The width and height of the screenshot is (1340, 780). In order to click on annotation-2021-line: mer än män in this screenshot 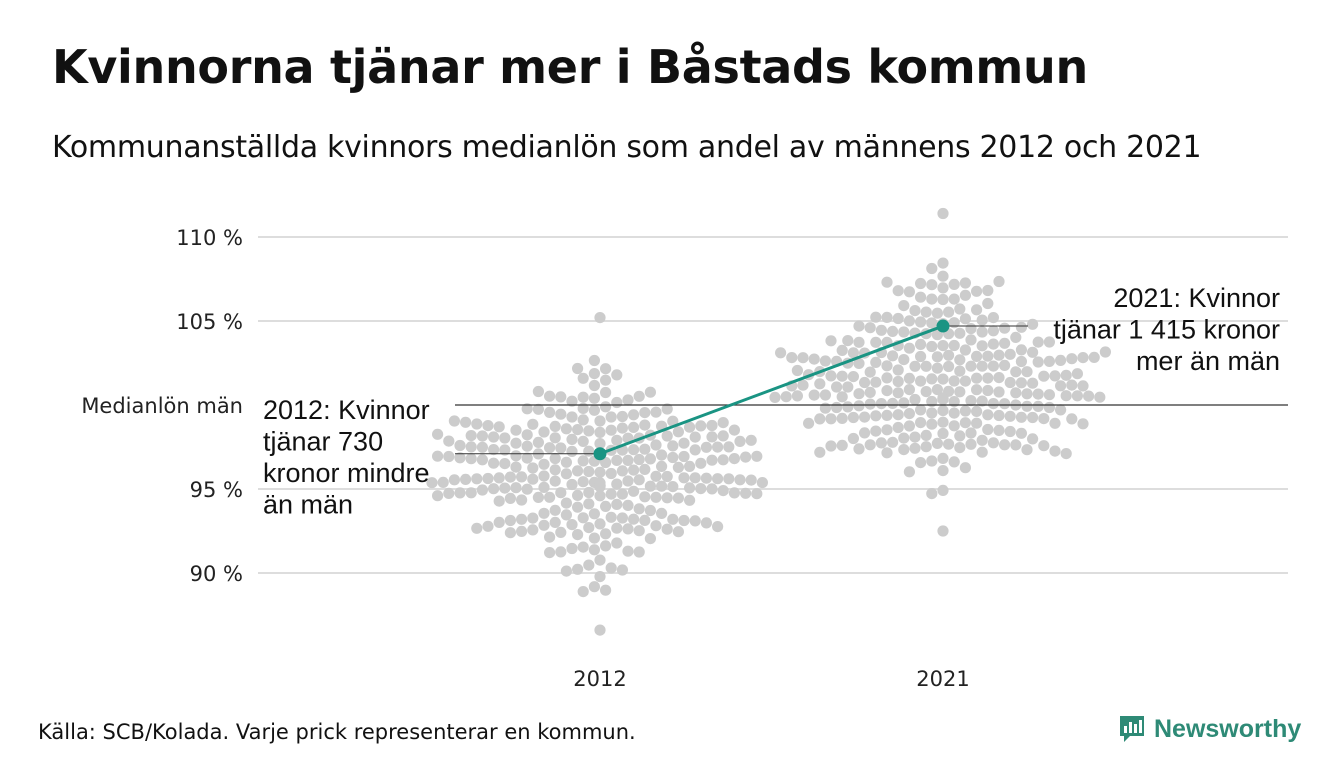, I will do `click(1208, 361)`.